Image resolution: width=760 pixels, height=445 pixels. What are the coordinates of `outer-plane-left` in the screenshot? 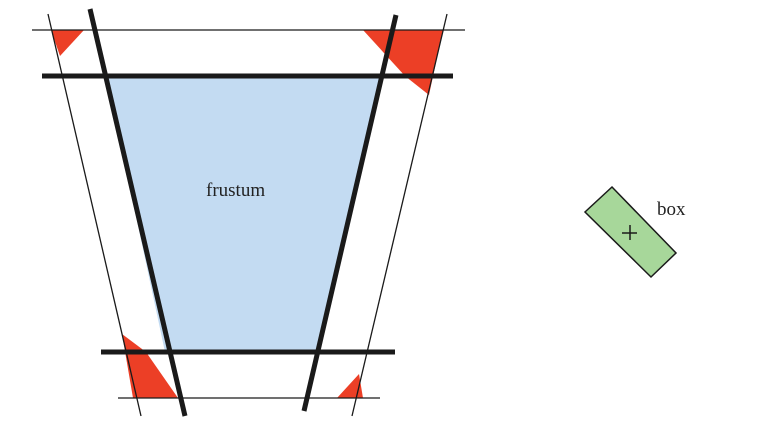 It's located at (94, 215).